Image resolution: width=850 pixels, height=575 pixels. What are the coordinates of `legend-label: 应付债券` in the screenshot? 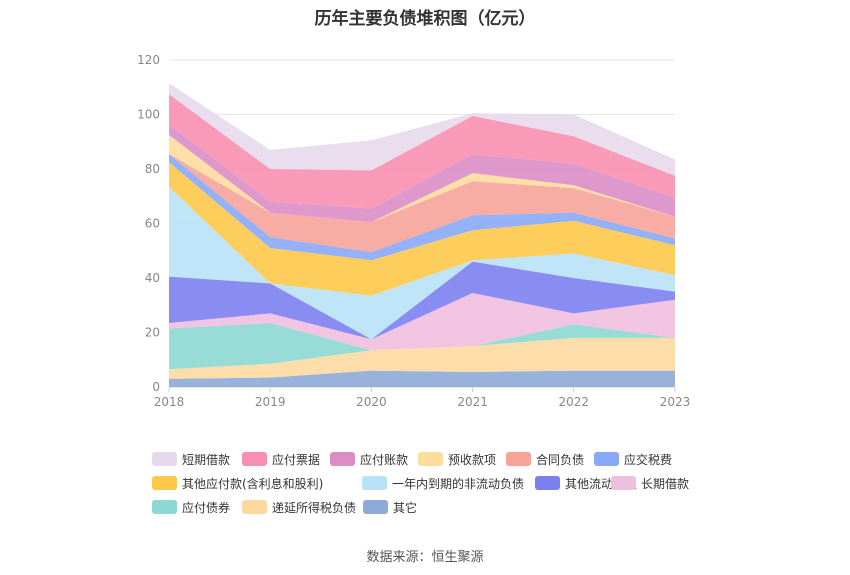 It's located at (206, 507).